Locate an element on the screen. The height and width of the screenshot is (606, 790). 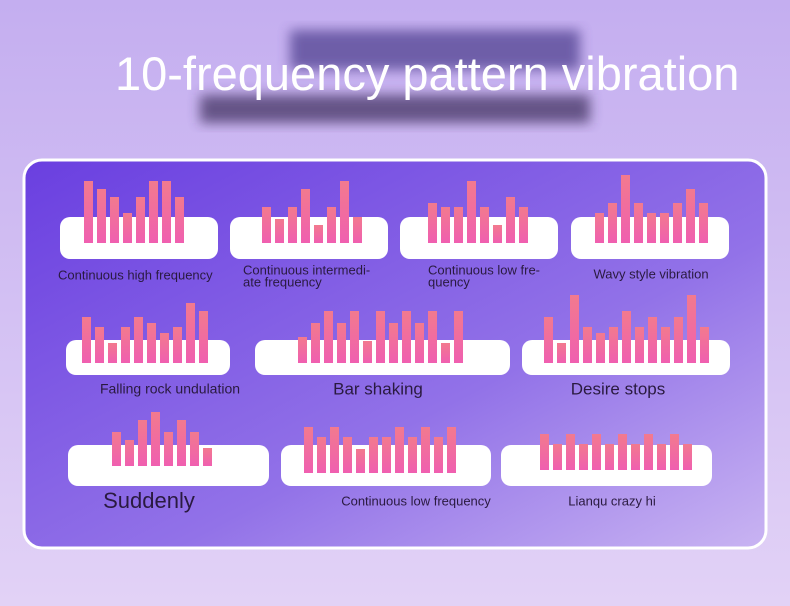
pattern-label: Falling rock undulation is located at coordinates (170, 389).